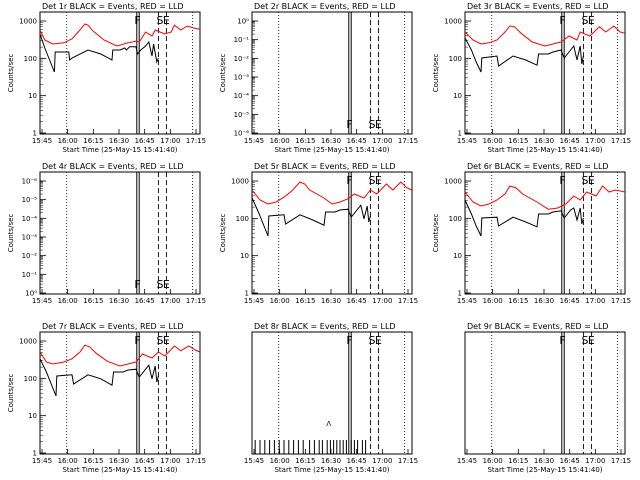  I want to click on panel-title: Det 7r BLACK = Events, RED = LLD, so click(113, 326).